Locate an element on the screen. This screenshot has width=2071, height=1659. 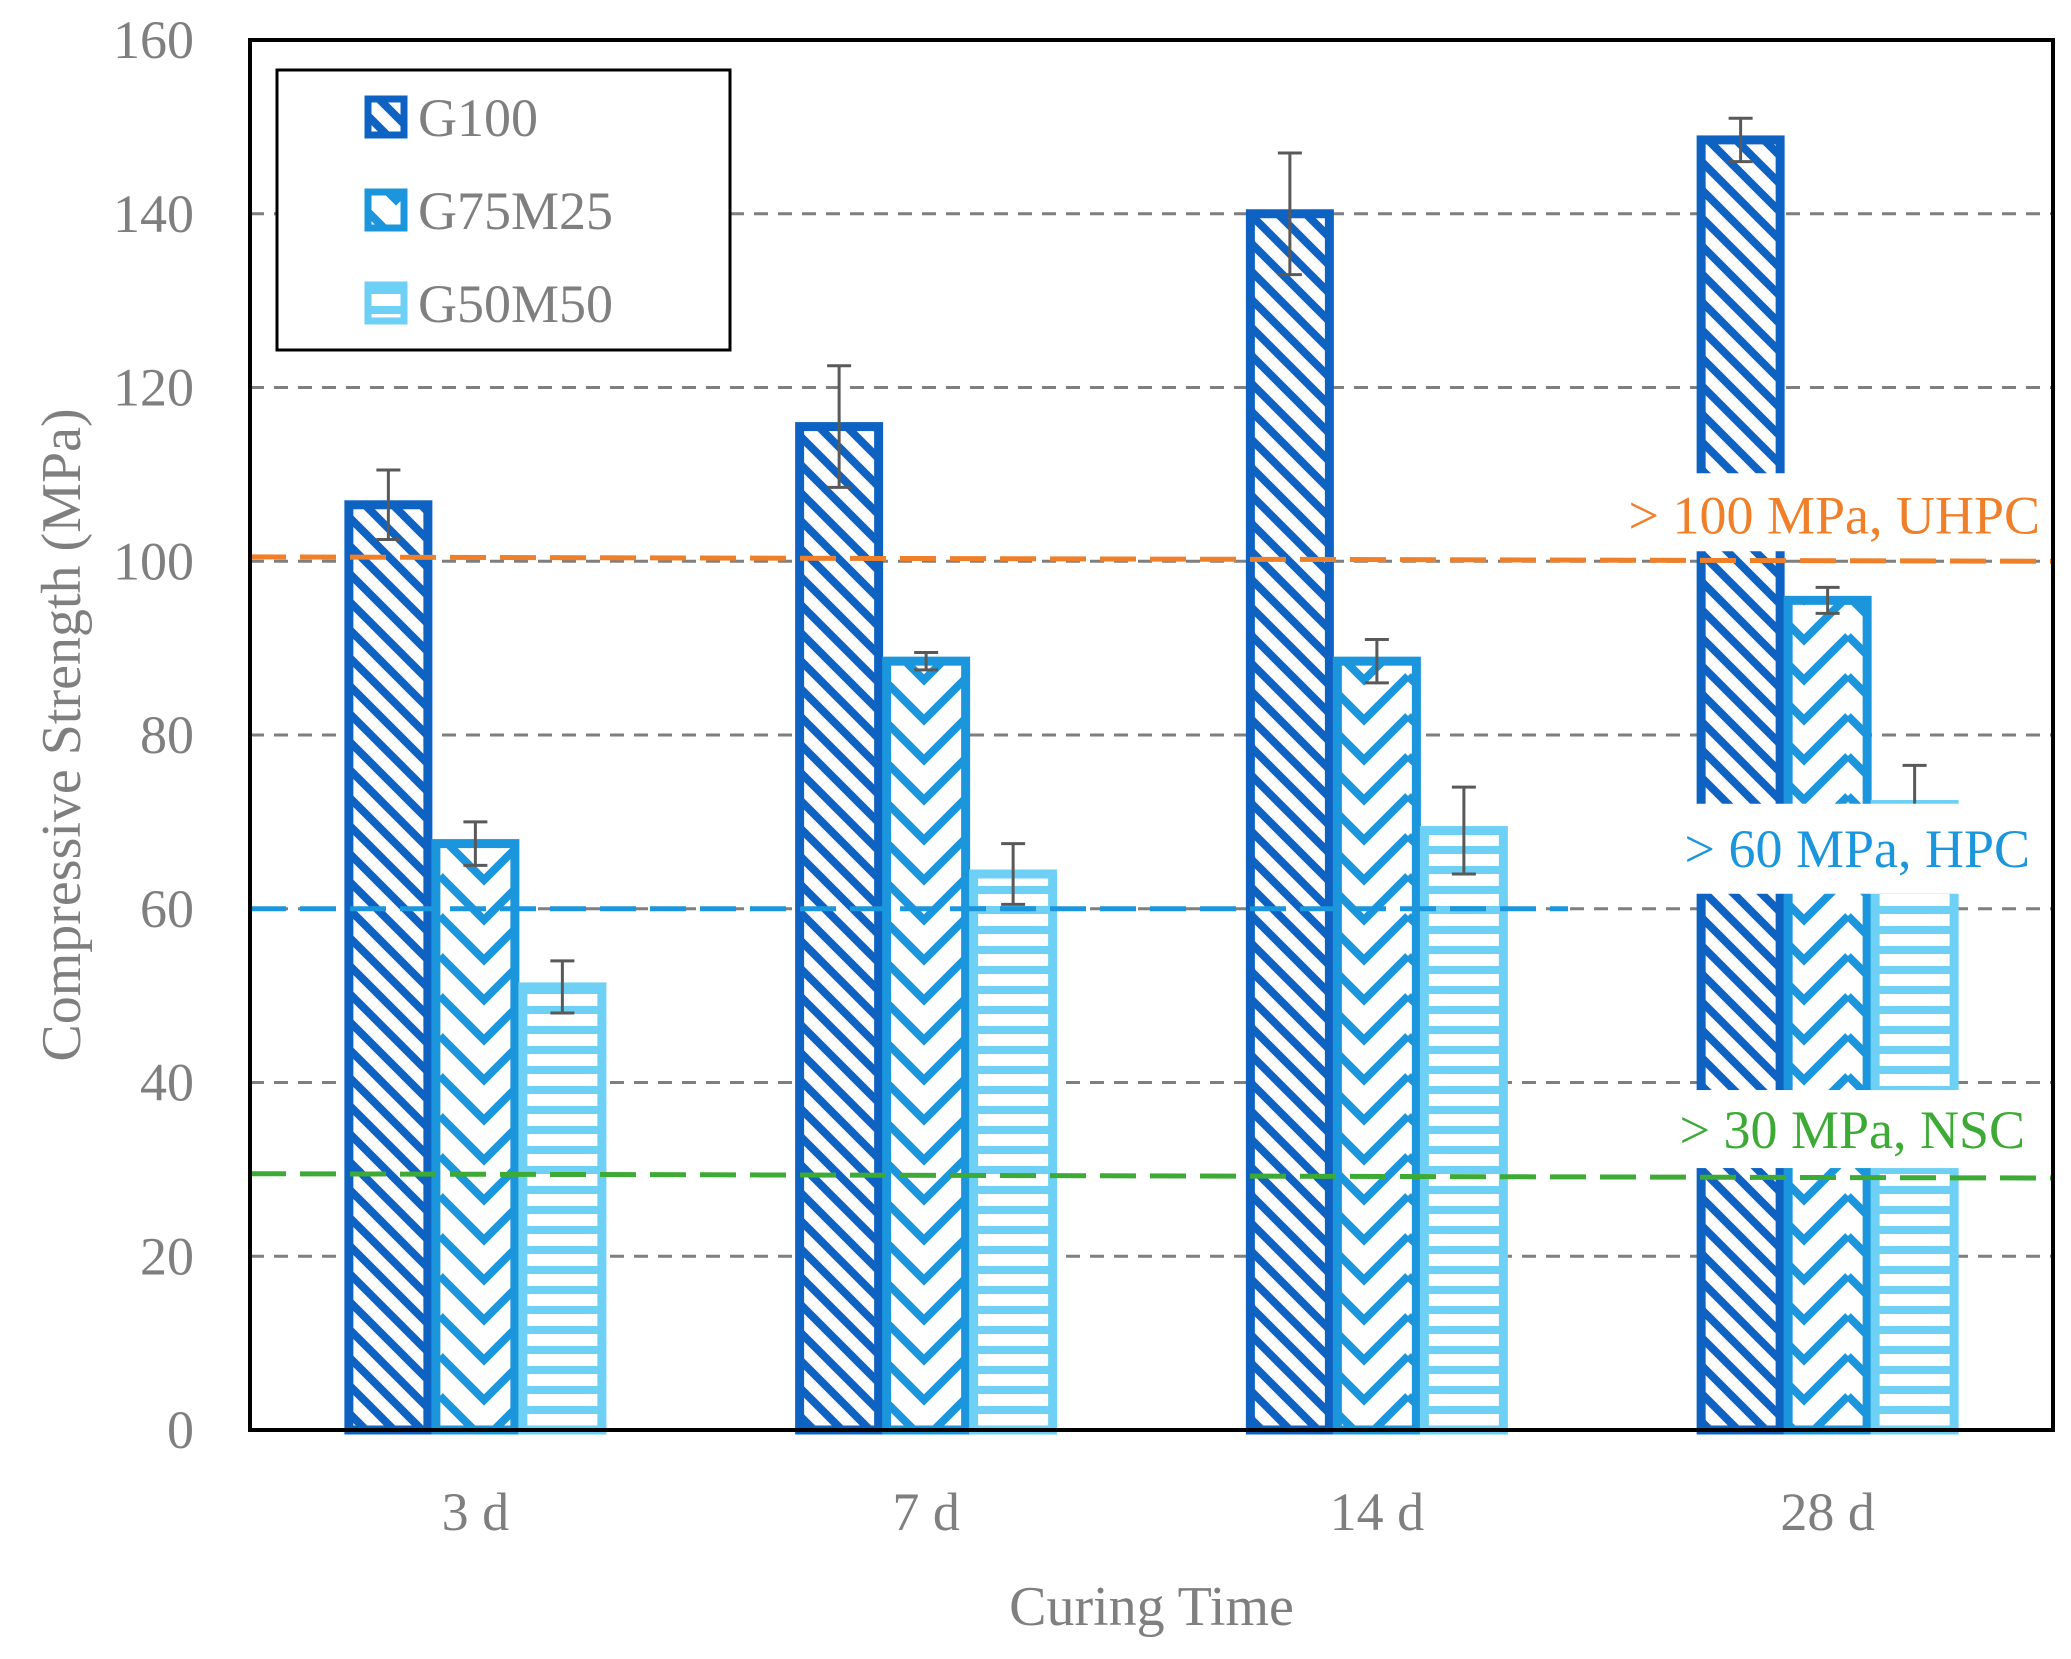
legend: G100 G75M25 G50M50 is located at coordinates (503, 210).